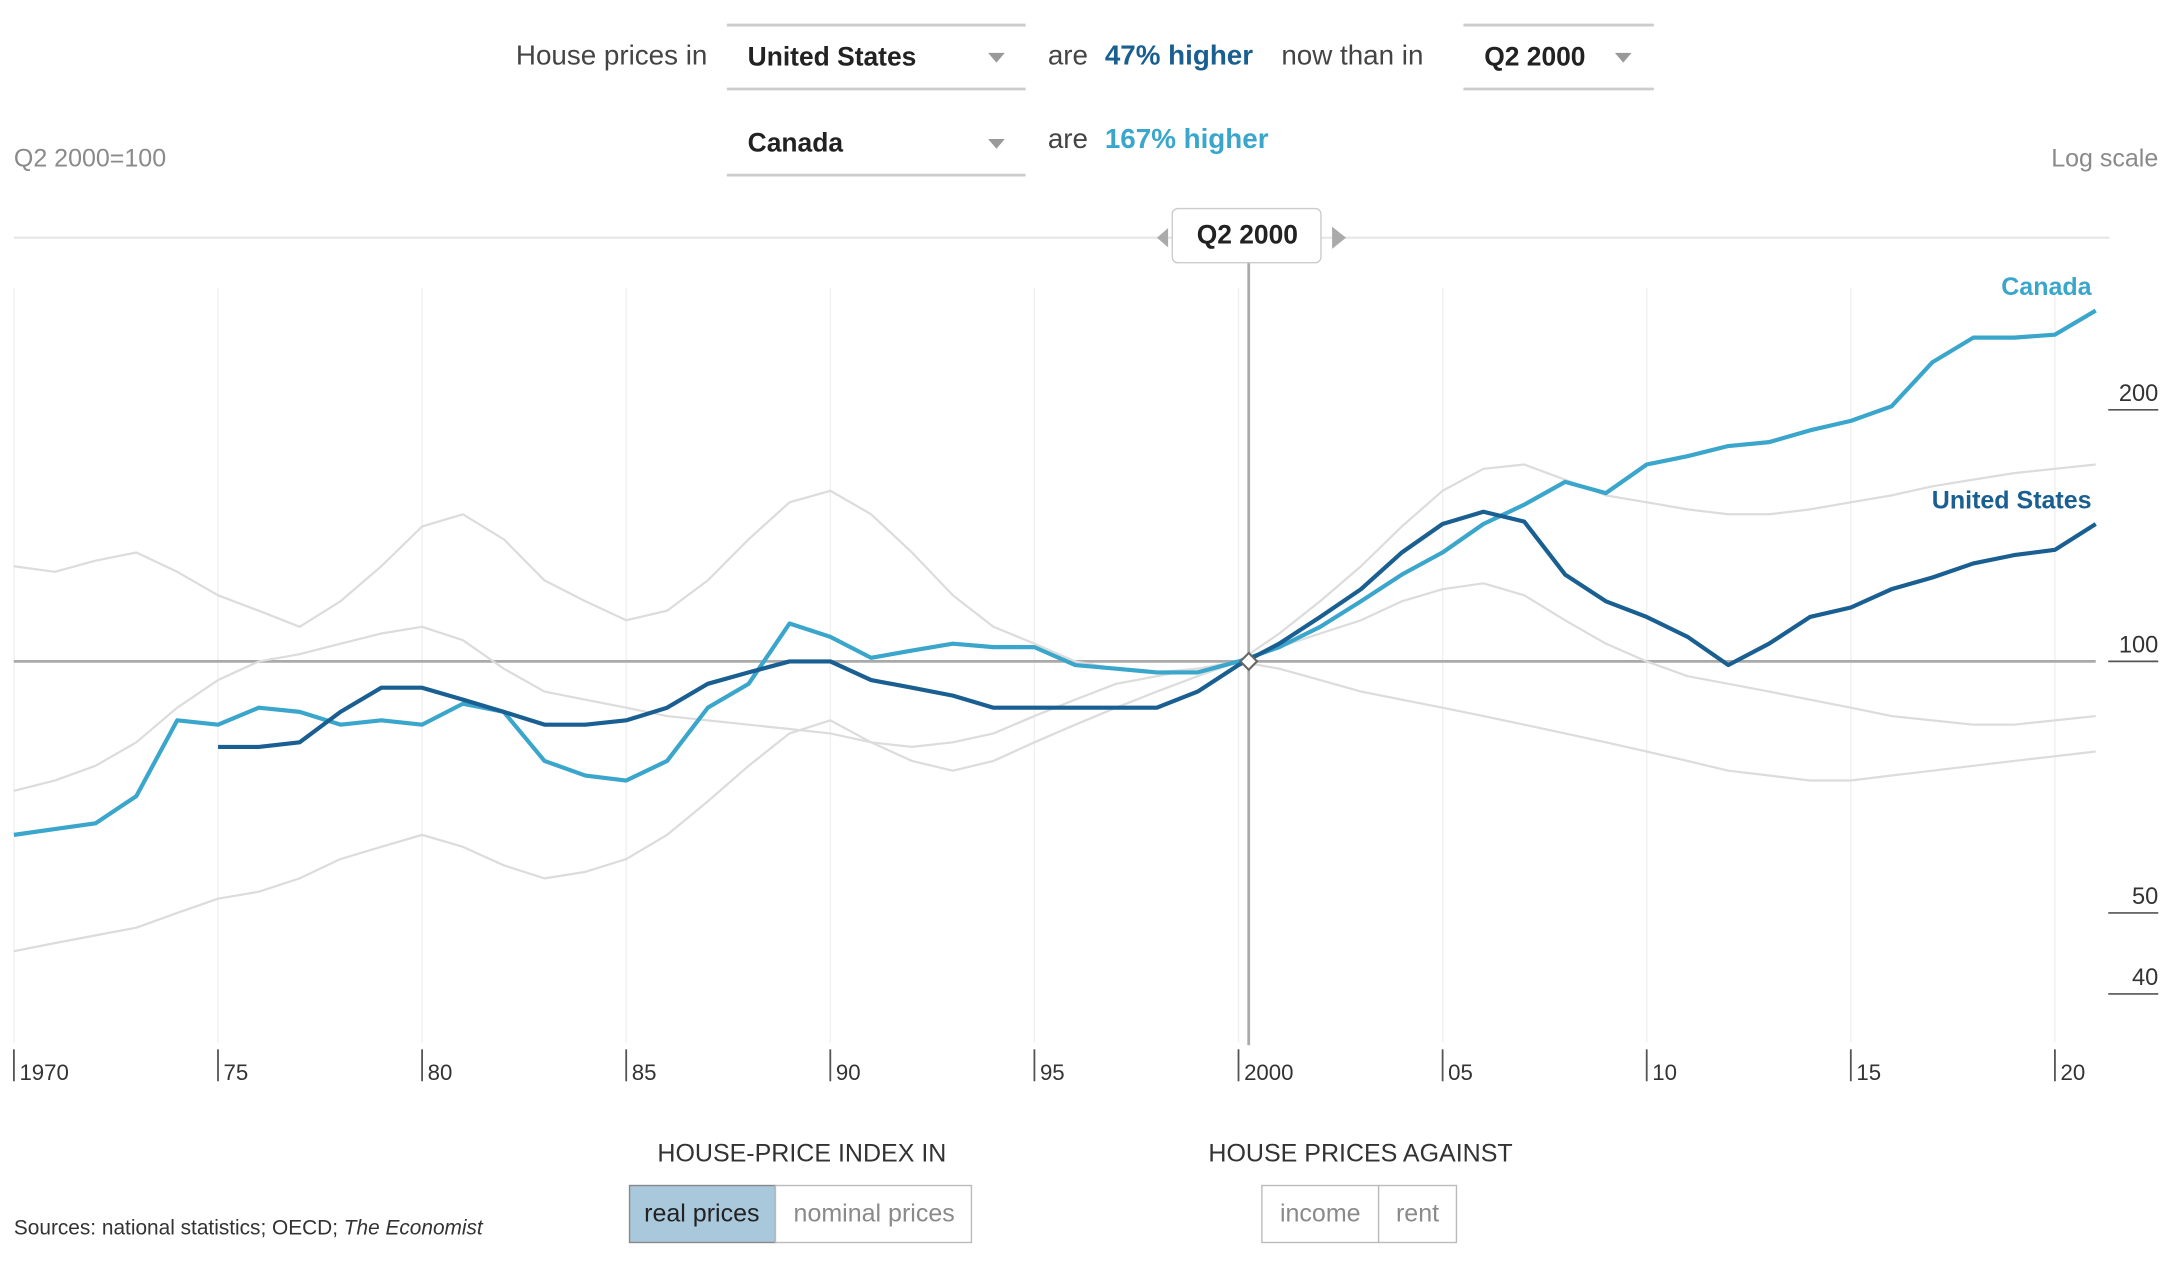 Image resolution: width=2168 pixels, height=1262 pixels. Describe the element at coordinates (796, 143) in the screenshot. I see `dropdown-value: Canada` at that location.